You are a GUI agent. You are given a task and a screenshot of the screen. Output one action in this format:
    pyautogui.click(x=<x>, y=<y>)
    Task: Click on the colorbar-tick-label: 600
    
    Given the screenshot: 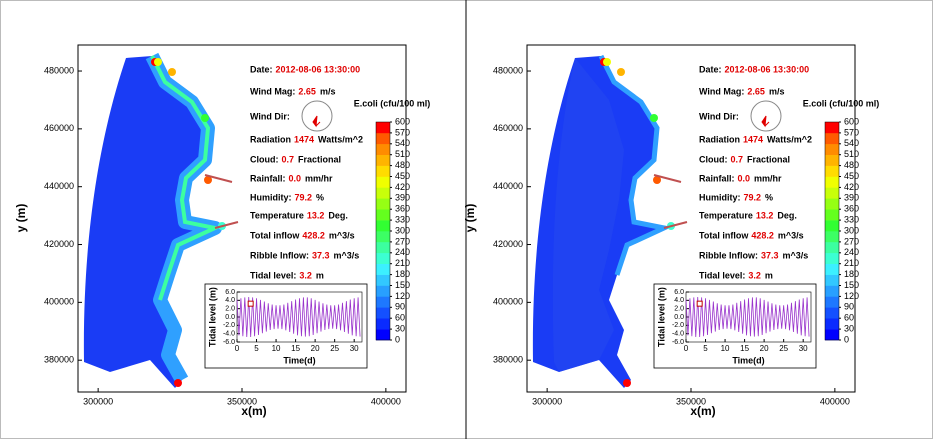 What is the action you would take?
    pyautogui.click(x=851, y=121)
    